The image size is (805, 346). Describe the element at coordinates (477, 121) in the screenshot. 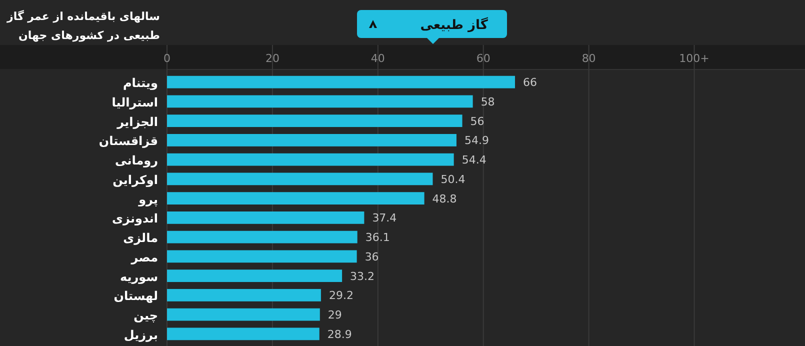

I see `data-label: 56` at that location.